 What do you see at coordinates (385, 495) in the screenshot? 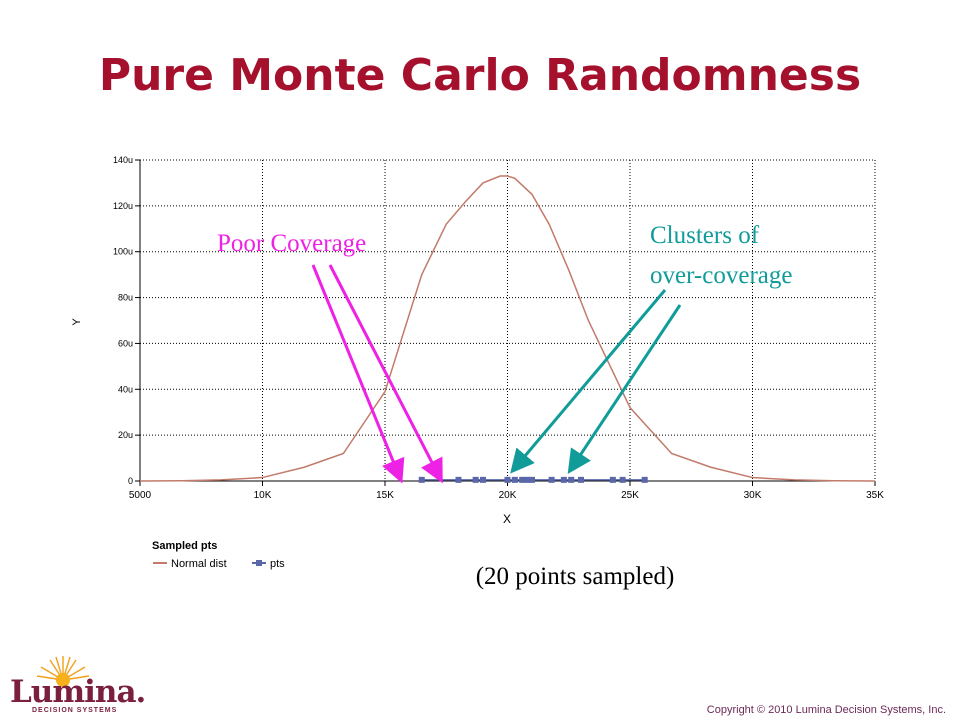
I see `x-tick-label: 15K` at bounding box center [385, 495].